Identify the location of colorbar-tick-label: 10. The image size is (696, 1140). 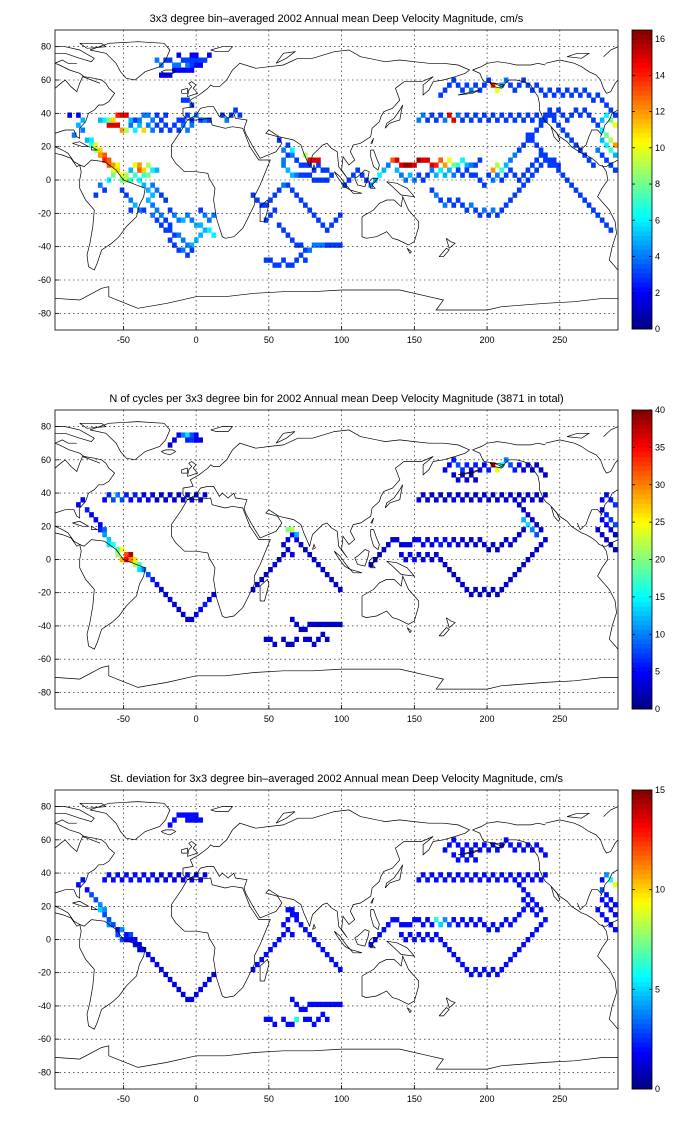
(660, 890).